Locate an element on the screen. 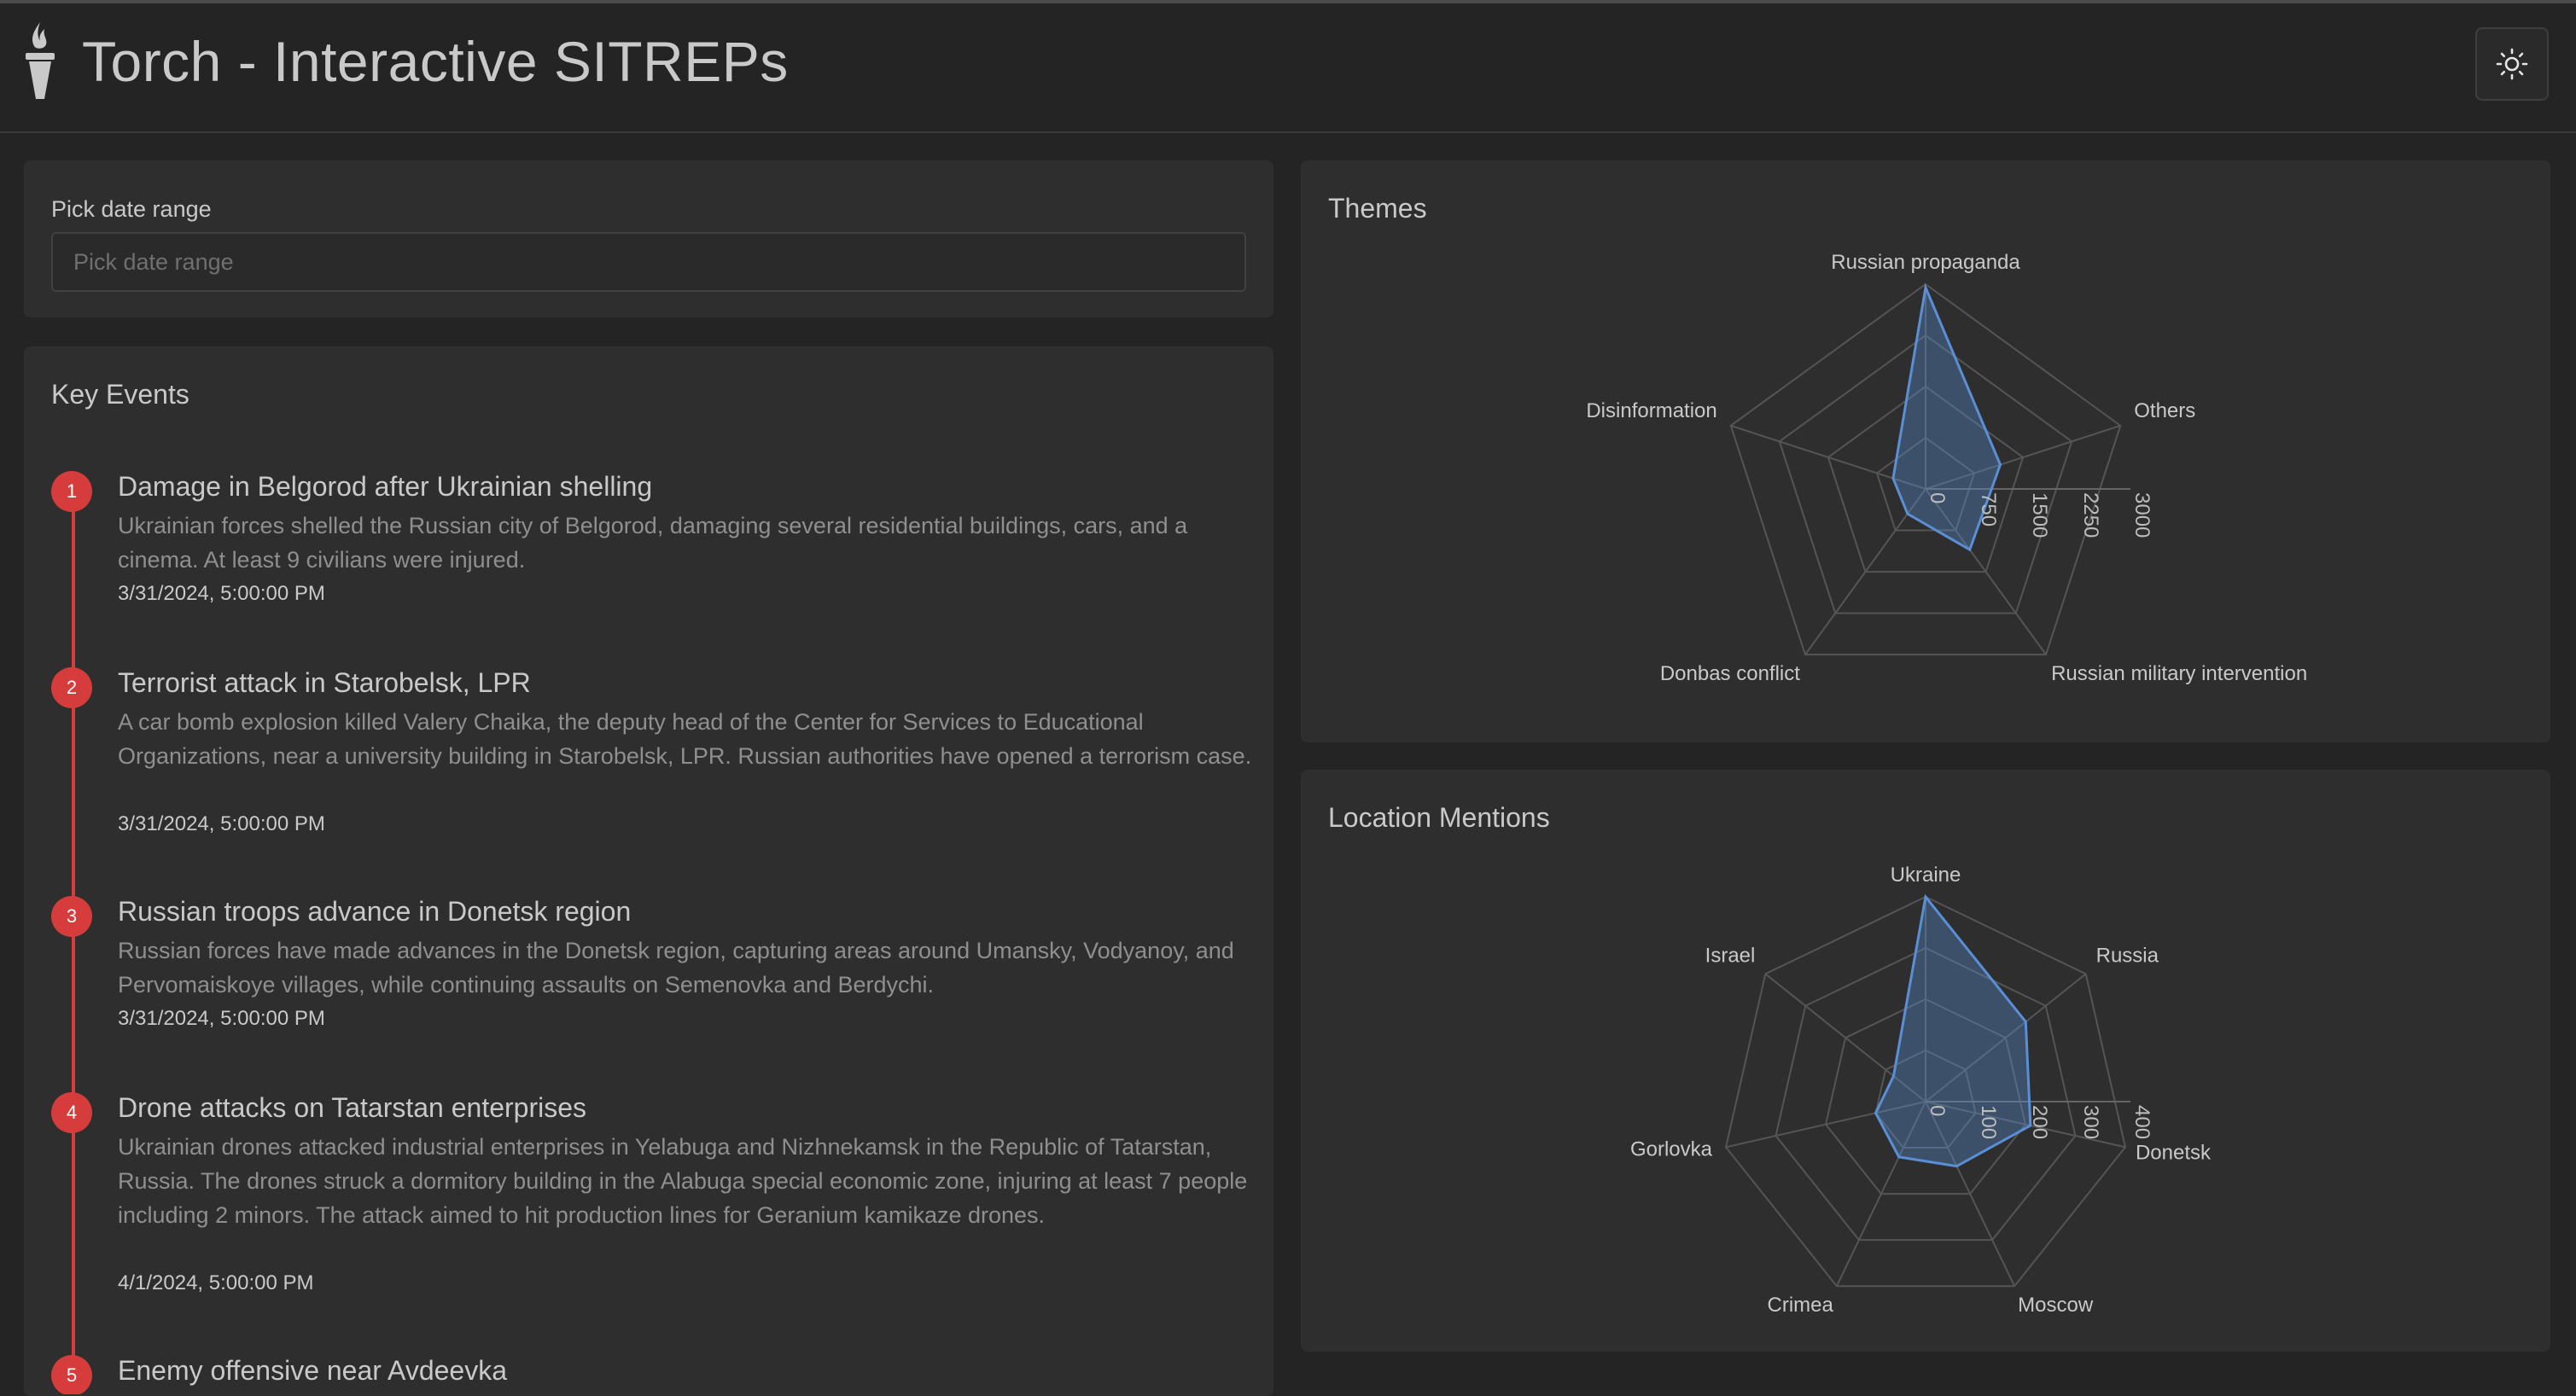  event-number-badge: 5 is located at coordinates (71, 1374).